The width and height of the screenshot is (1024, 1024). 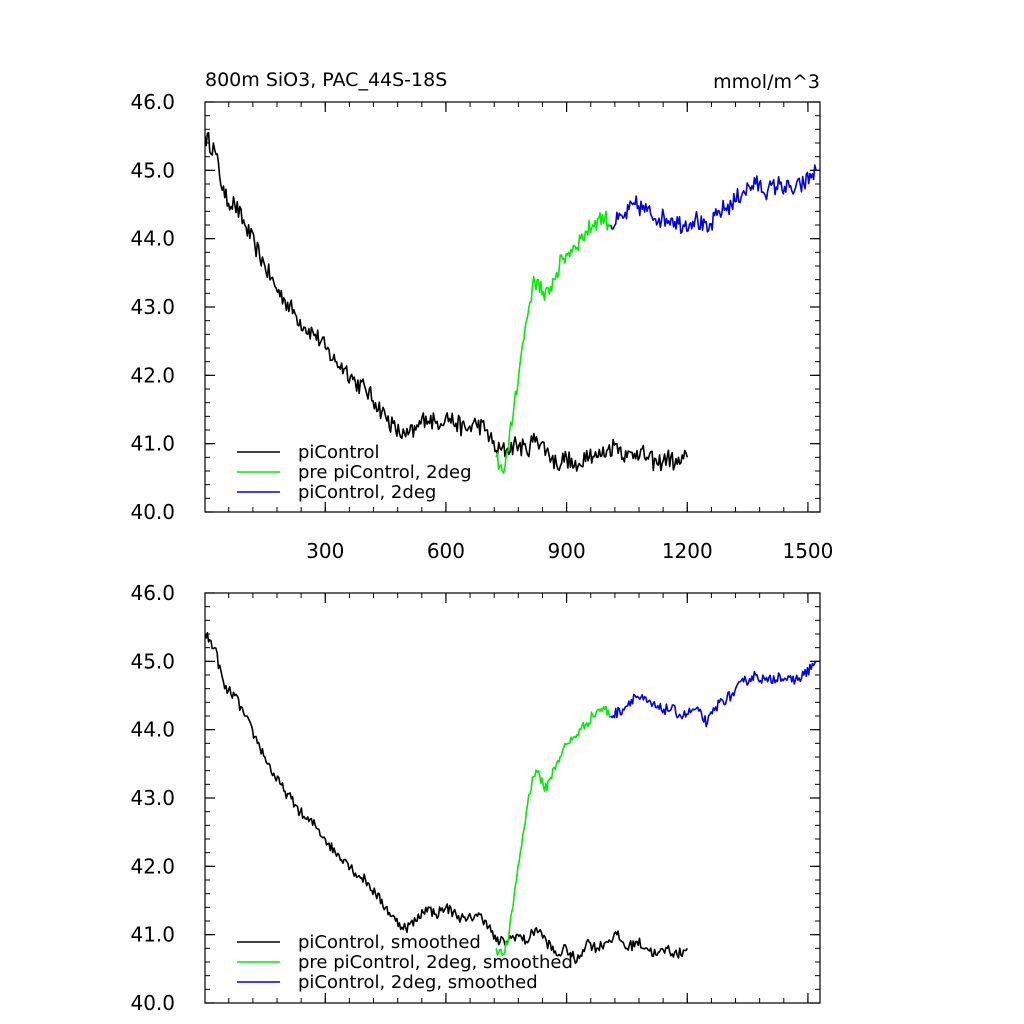 What do you see at coordinates (567, 551) in the screenshot?
I see `x-tick-label: 900` at bounding box center [567, 551].